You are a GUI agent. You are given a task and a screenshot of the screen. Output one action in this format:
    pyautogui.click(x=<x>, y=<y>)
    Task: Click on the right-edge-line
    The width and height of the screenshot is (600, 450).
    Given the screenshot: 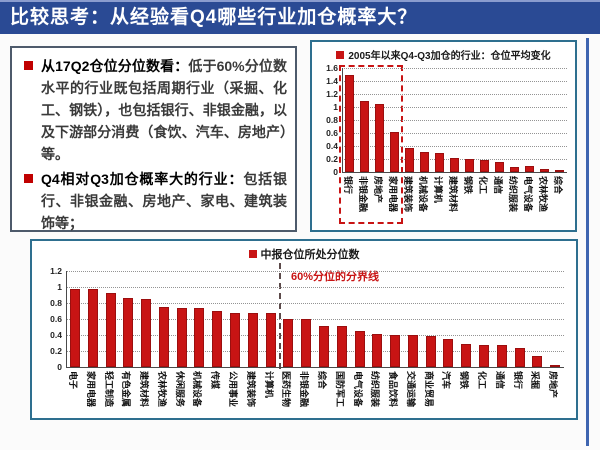 What is the action you would take?
    pyautogui.click(x=587, y=242)
    